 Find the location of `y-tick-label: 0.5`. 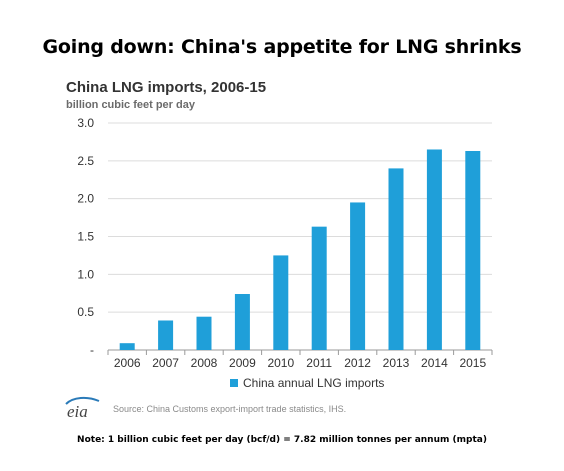

y-tick-label: 0.5 is located at coordinates (85, 312).